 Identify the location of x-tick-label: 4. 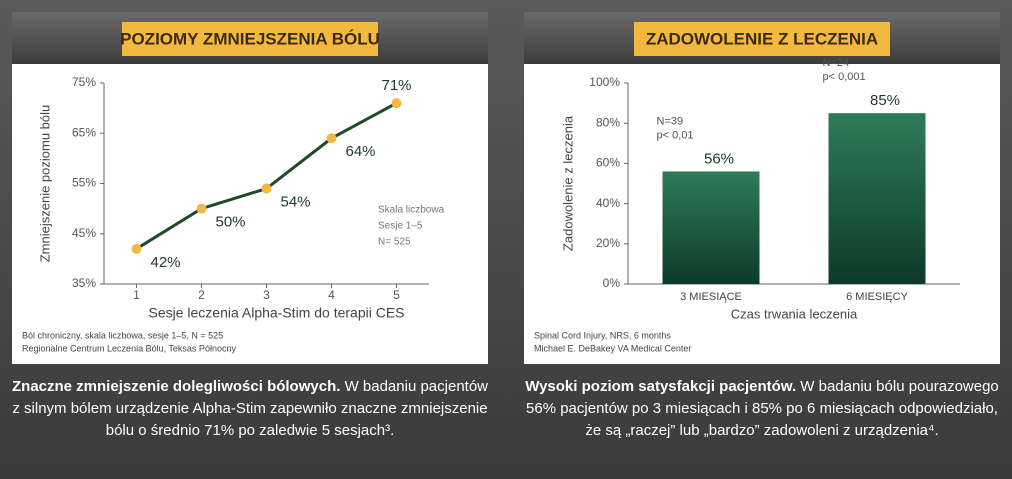
(331, 295).